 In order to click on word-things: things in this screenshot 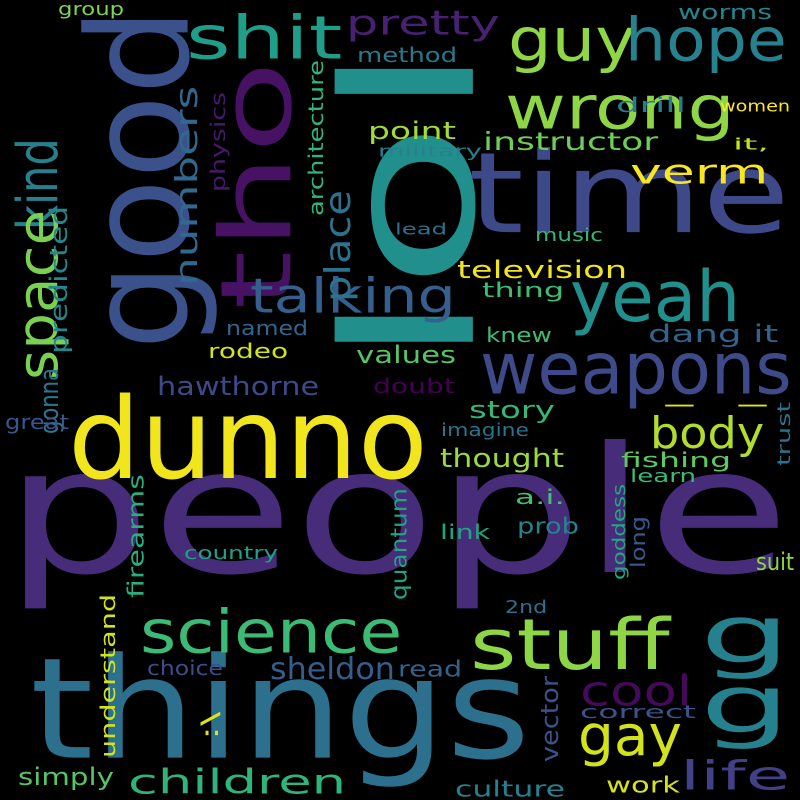, I will do `click(280, 709)`.